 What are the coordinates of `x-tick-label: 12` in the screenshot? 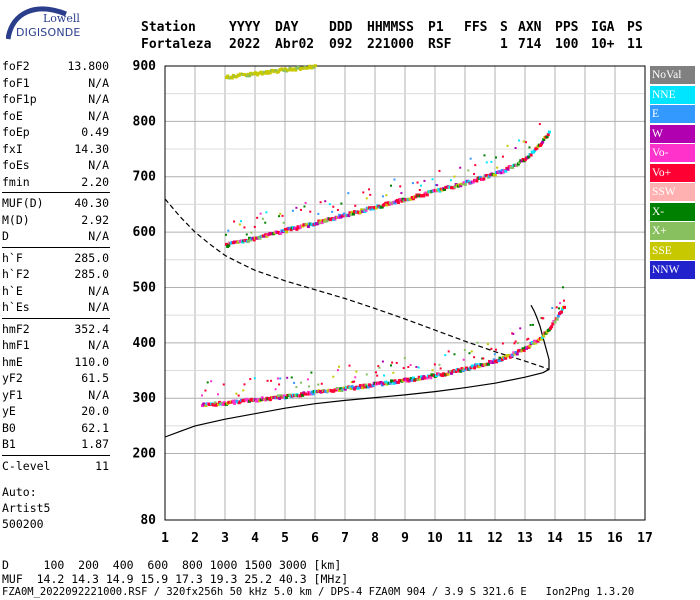 It's located at (495, 538).